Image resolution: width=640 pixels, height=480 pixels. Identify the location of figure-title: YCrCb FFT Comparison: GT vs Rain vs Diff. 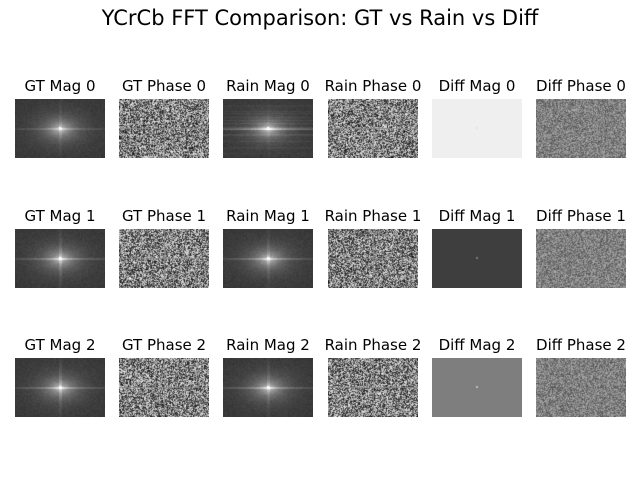
(320, 18).